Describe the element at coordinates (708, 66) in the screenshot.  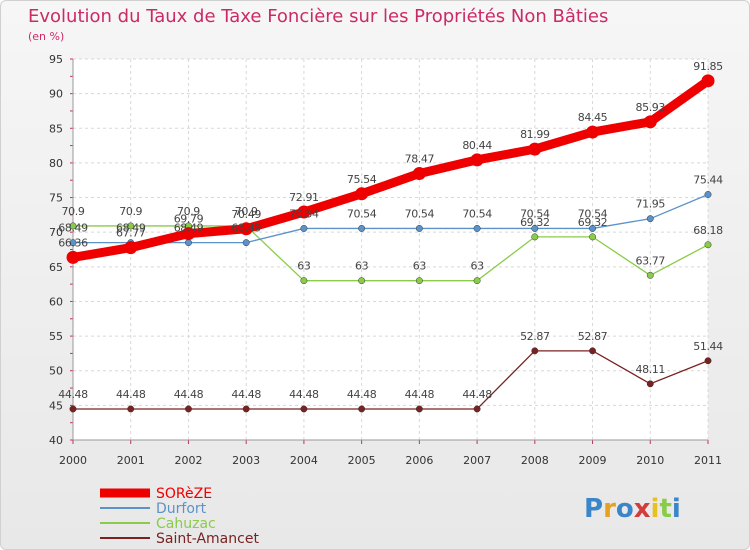
I see `data-label: 91.85` at that location.